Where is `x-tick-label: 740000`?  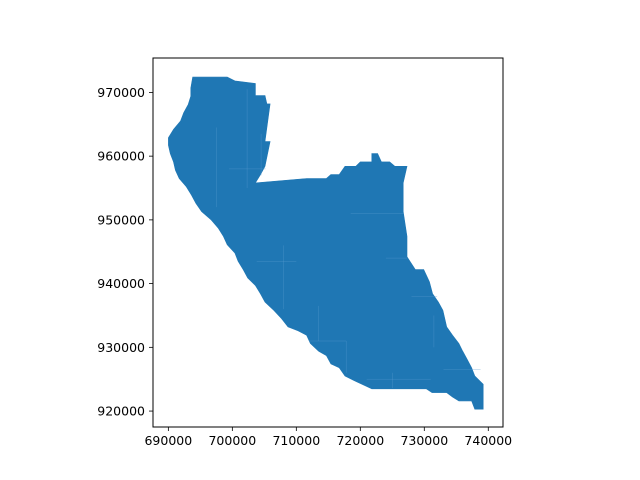
x-tick-label: 740000 is located at coordinates (488, 440).